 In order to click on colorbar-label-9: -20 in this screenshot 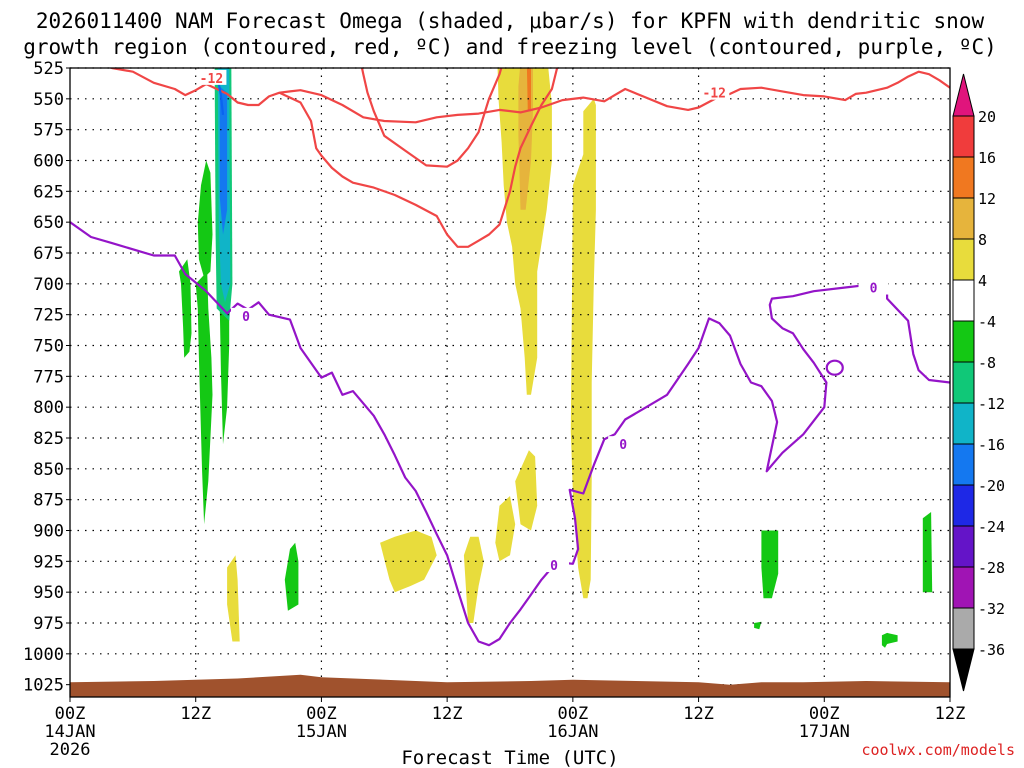, I will do `click(991, 486)`.